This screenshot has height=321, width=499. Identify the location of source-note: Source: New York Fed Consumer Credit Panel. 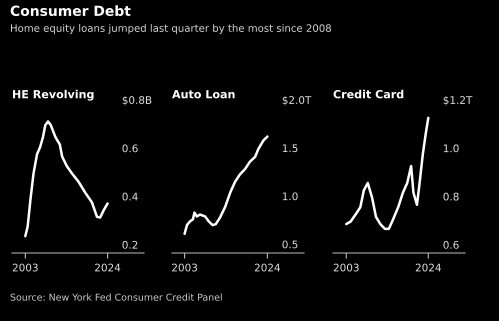
(116, 297).